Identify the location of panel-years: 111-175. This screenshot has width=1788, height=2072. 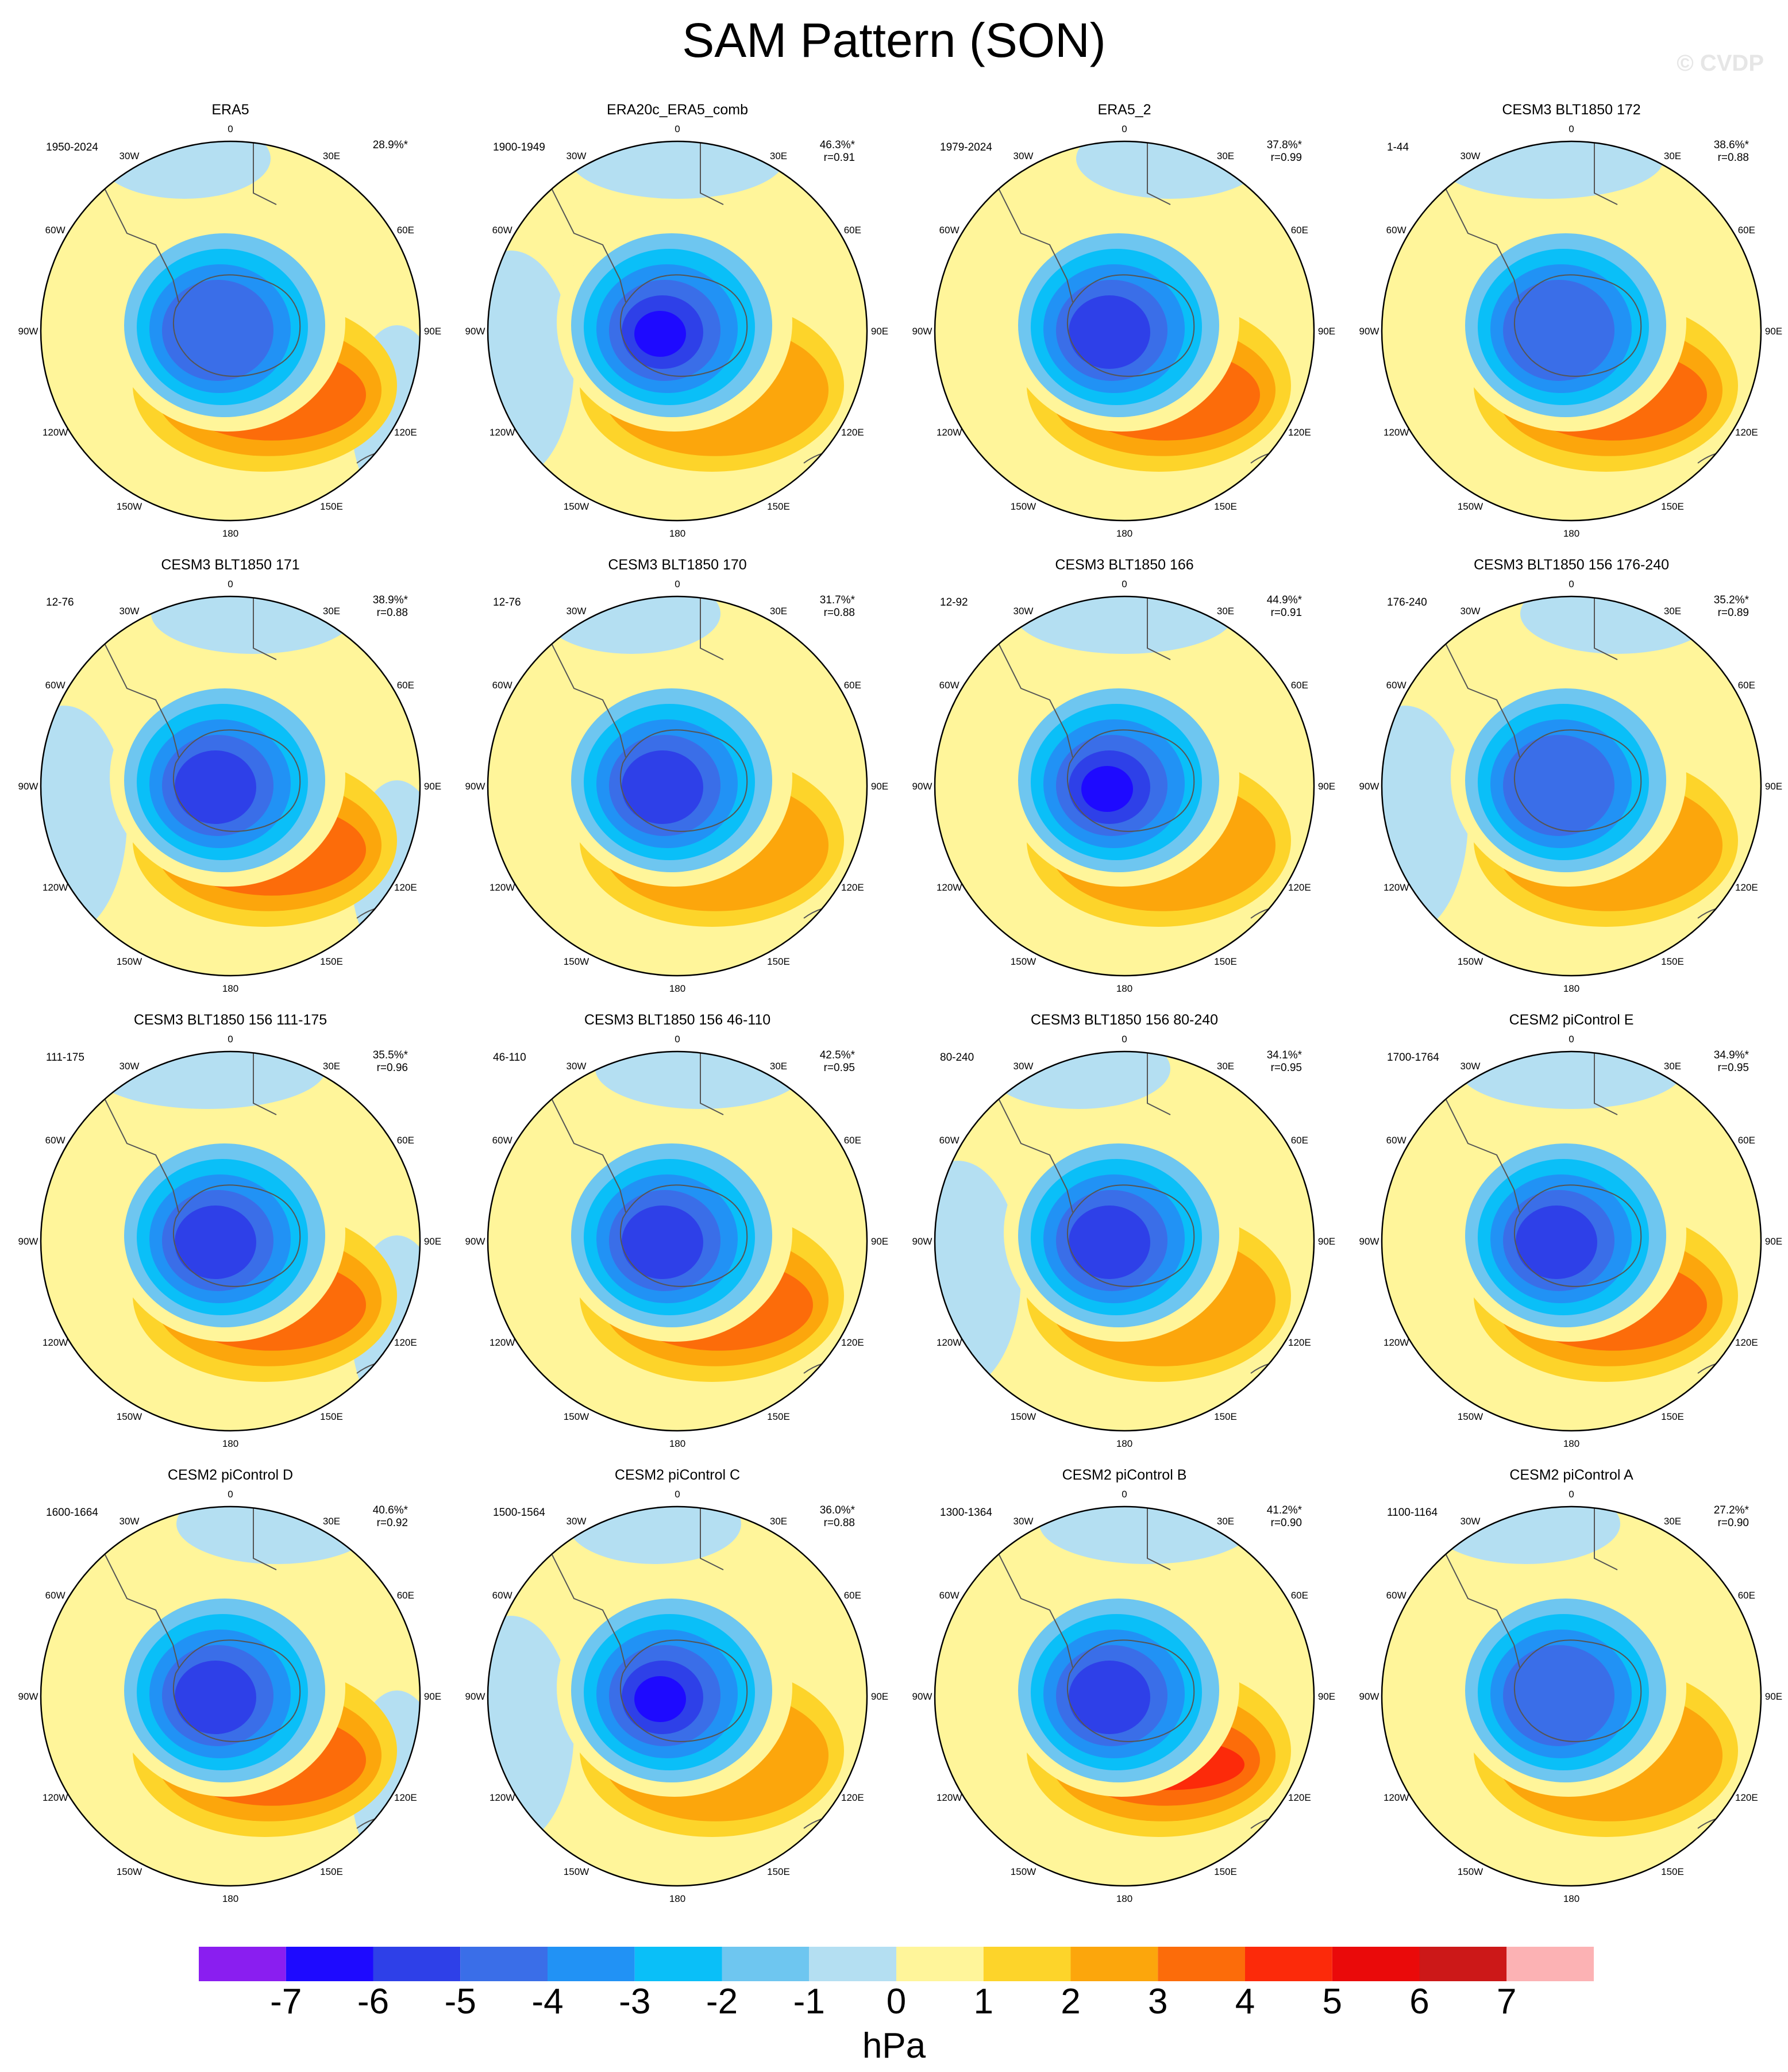
(65, 1058).